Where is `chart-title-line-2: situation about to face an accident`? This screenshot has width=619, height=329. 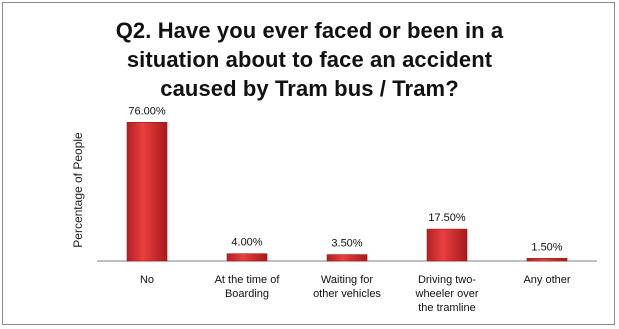
chart-title-line-2: situation about to face an accident is located at coordinates (309, 59).